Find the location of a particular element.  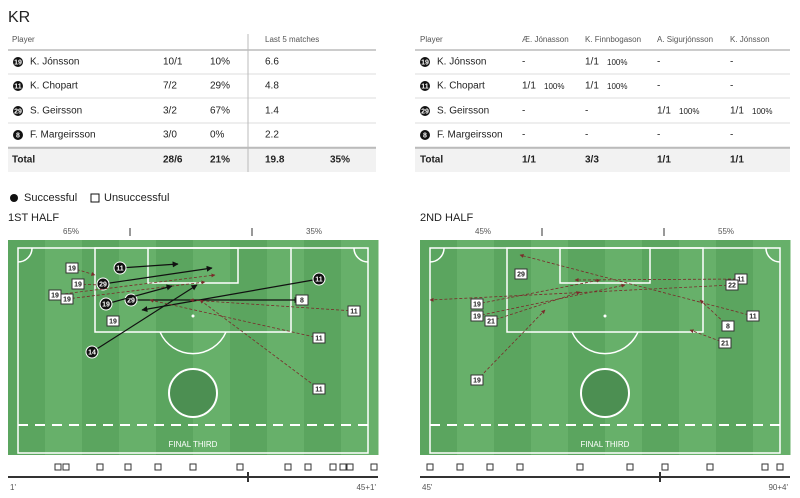

player-number: 19 is located at coordinates (425, 62).